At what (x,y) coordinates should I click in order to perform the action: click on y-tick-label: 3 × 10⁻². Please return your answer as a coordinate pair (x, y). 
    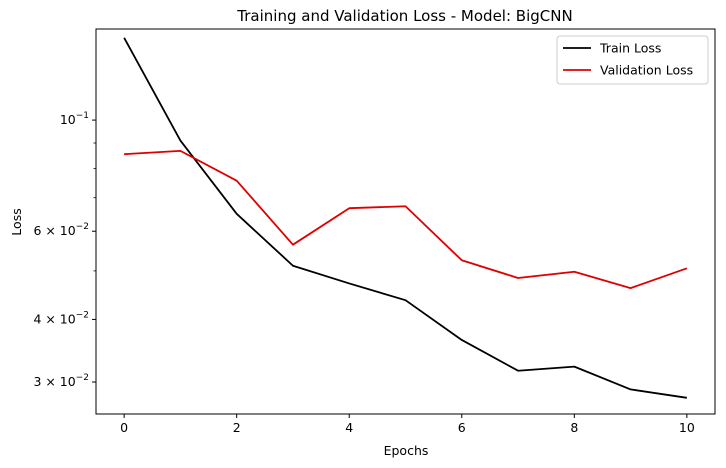
    Looking at the image, I should click on (61, 381).